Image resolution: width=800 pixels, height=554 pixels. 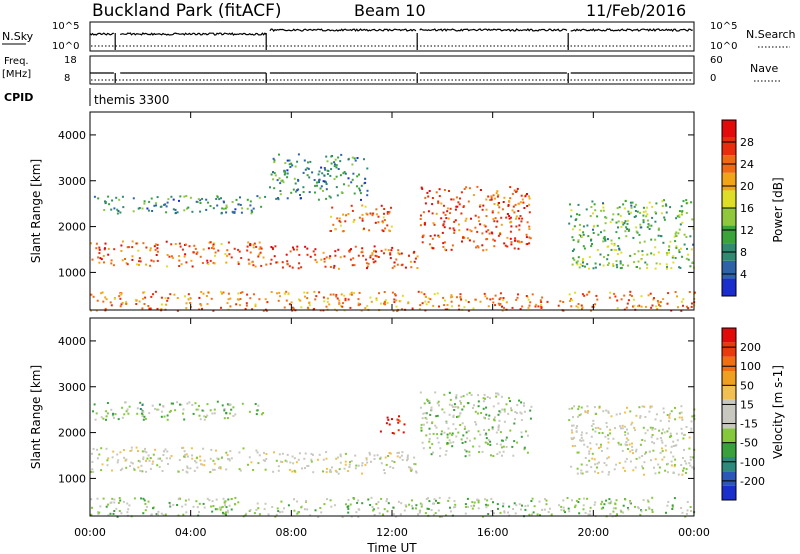 What do you see at coordinates (72, 341) in the screenshot?
I see `y-tick-label: 4000` at bounding box center [72, 341].